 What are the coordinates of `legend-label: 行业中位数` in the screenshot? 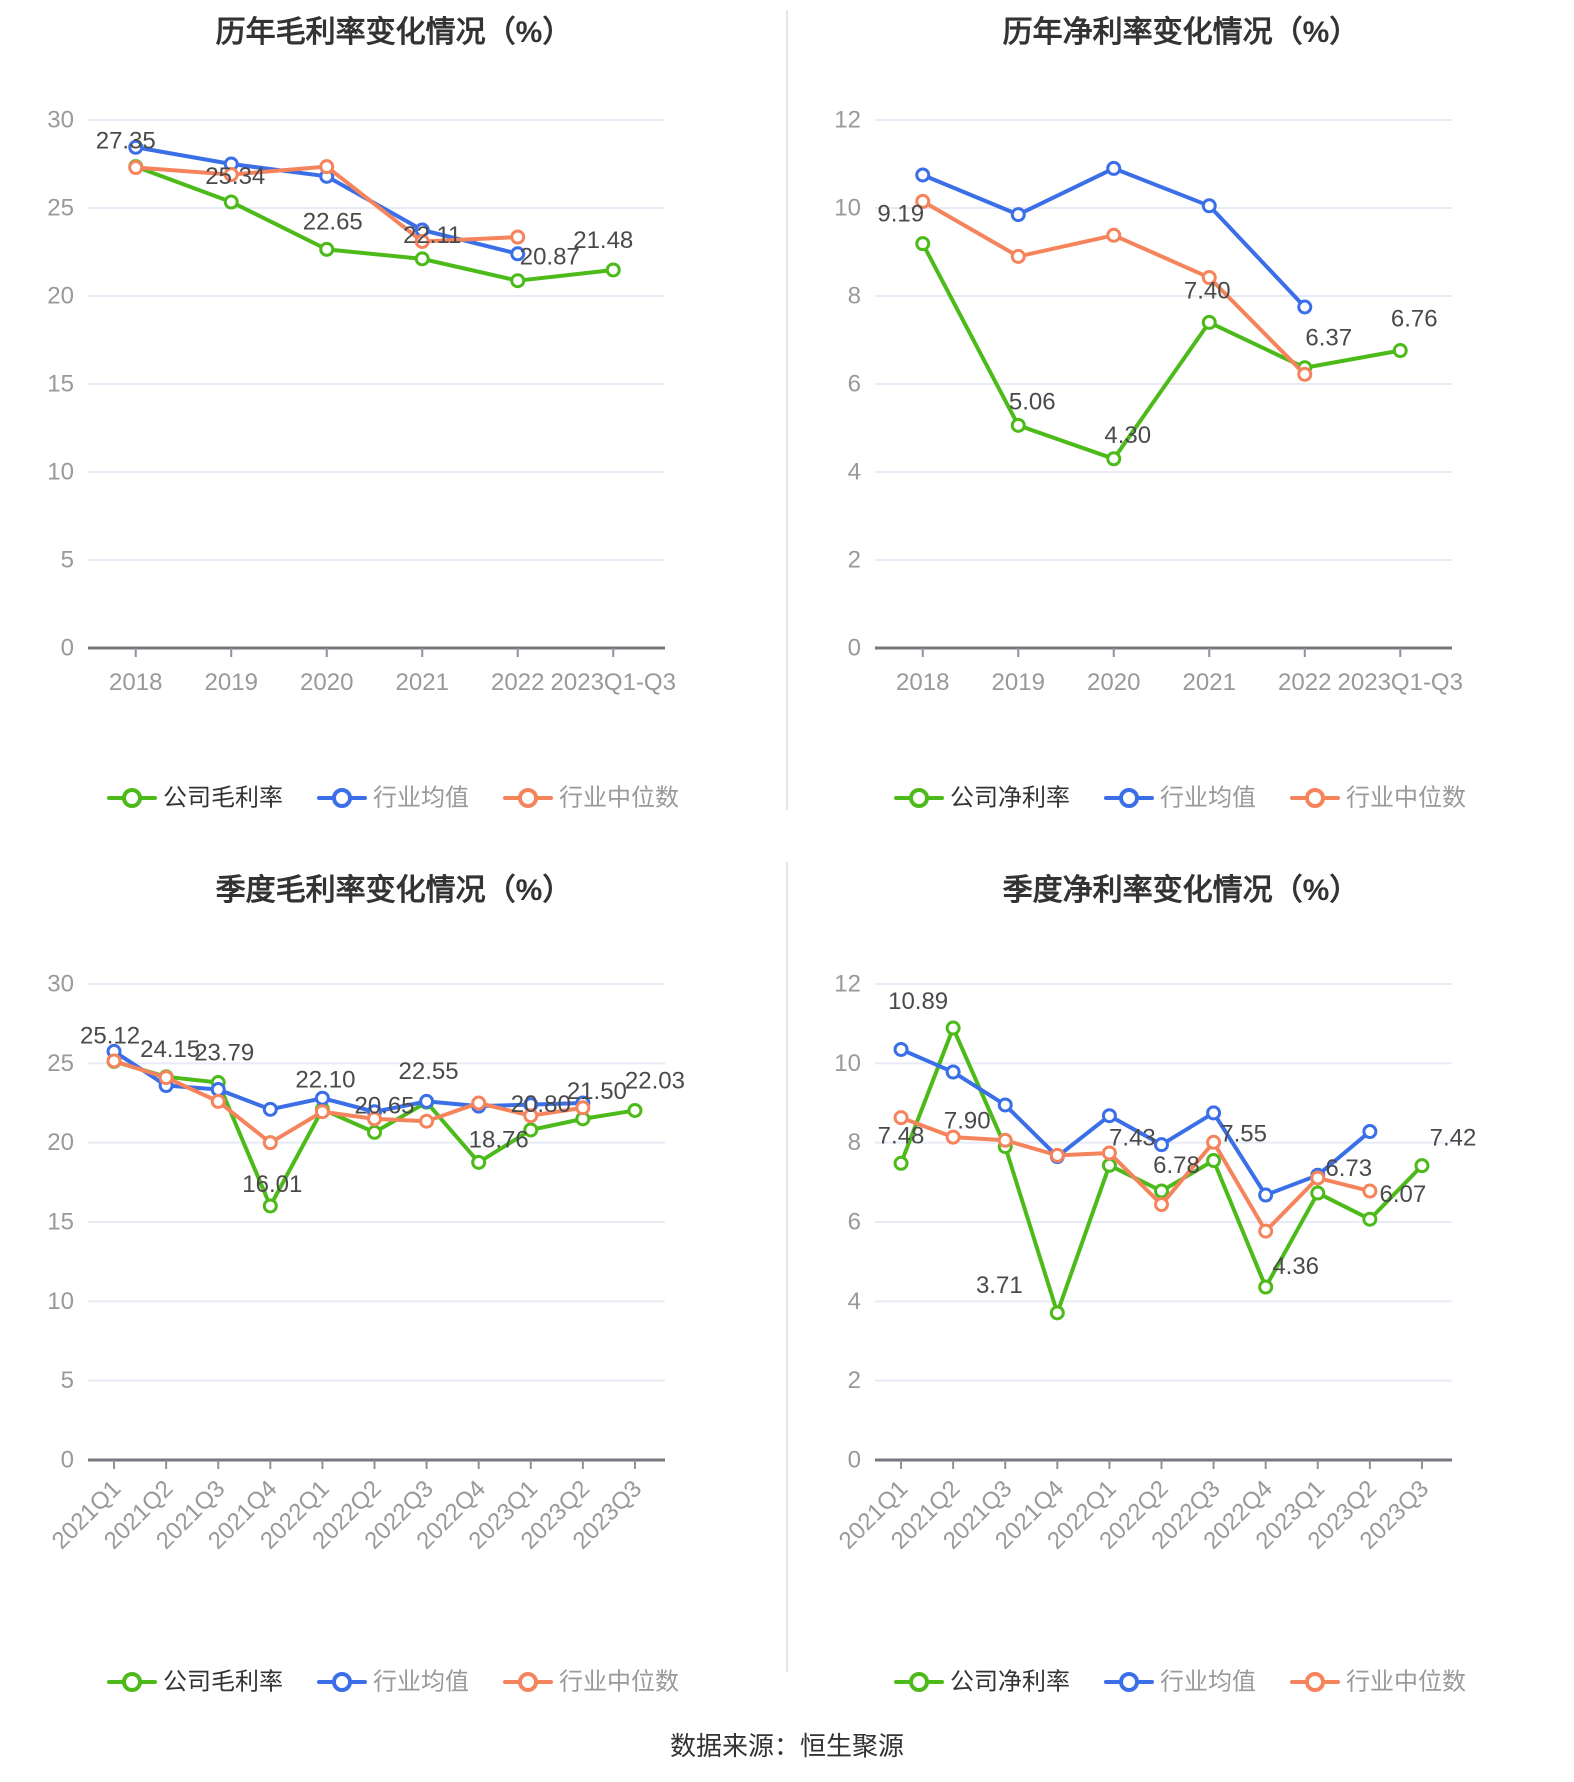 It's located at (619, 1682).